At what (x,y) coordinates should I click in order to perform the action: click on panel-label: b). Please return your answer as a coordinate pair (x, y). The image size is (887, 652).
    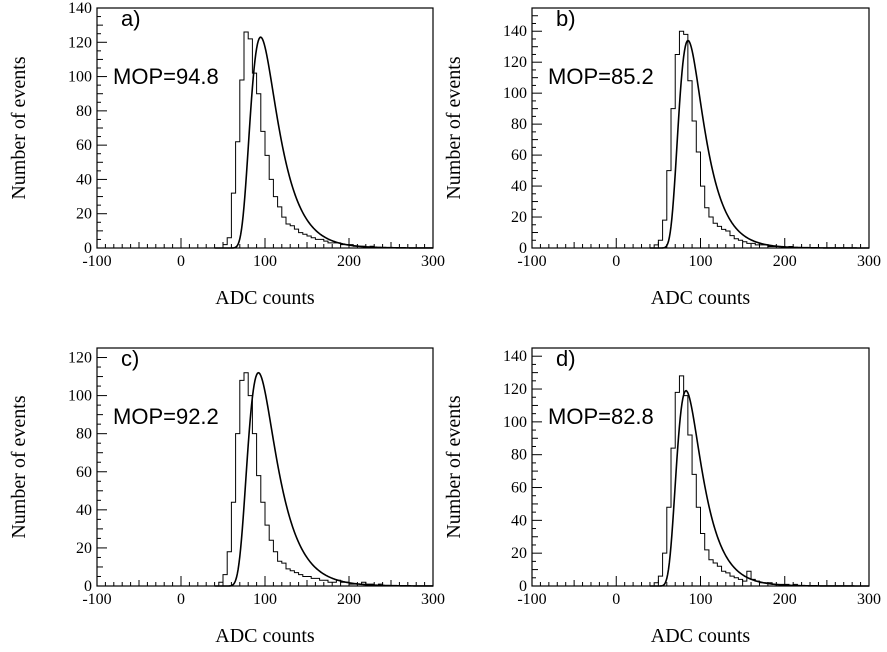
    Looking at the image, I should click on (566, 18).